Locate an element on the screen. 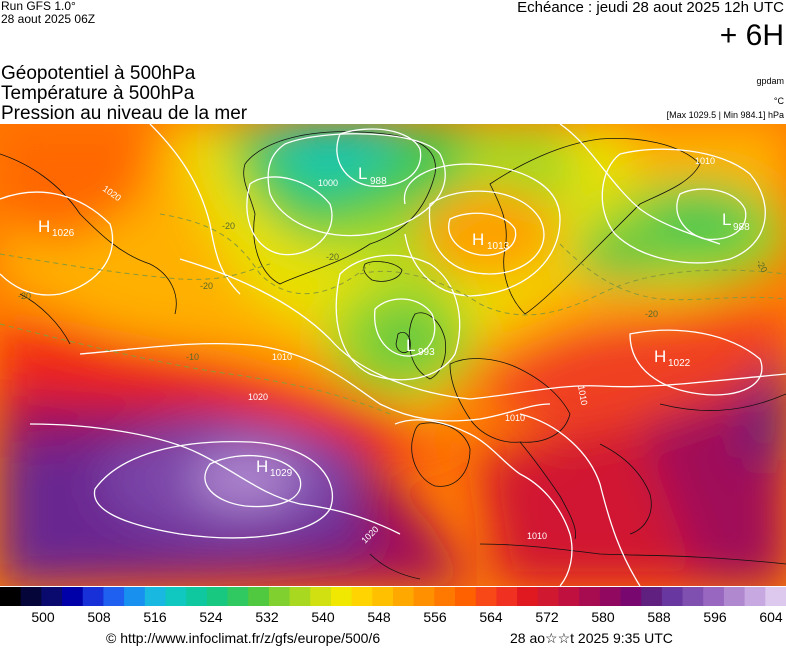  isobar-label: 1020 is located at coordinates (258, 397).